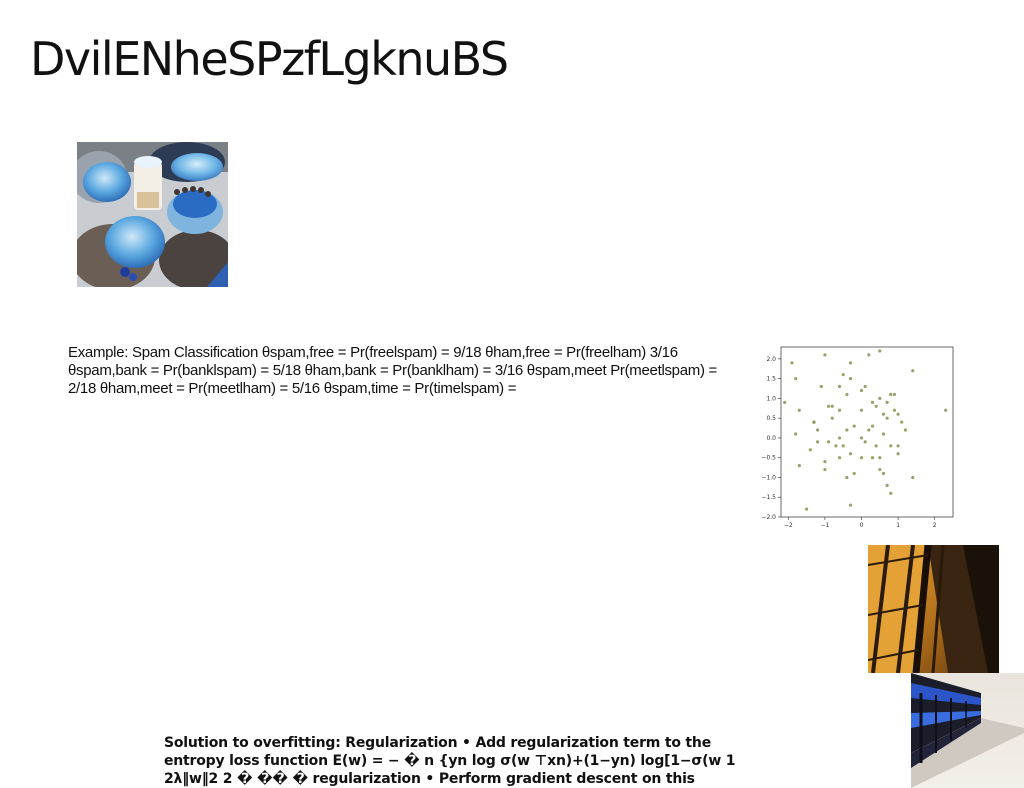 The width and height of the screenshot is (1024, 788). Describe the element at coordinates (768, 517) in the screenshot. I see `y-tick-label: −2.0` at that location.